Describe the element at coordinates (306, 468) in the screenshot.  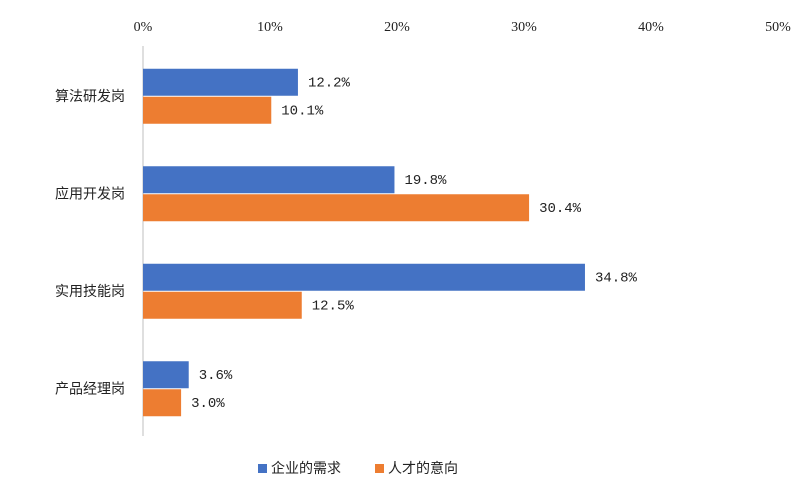
I see `legend-label: 企业的需求` at that location.